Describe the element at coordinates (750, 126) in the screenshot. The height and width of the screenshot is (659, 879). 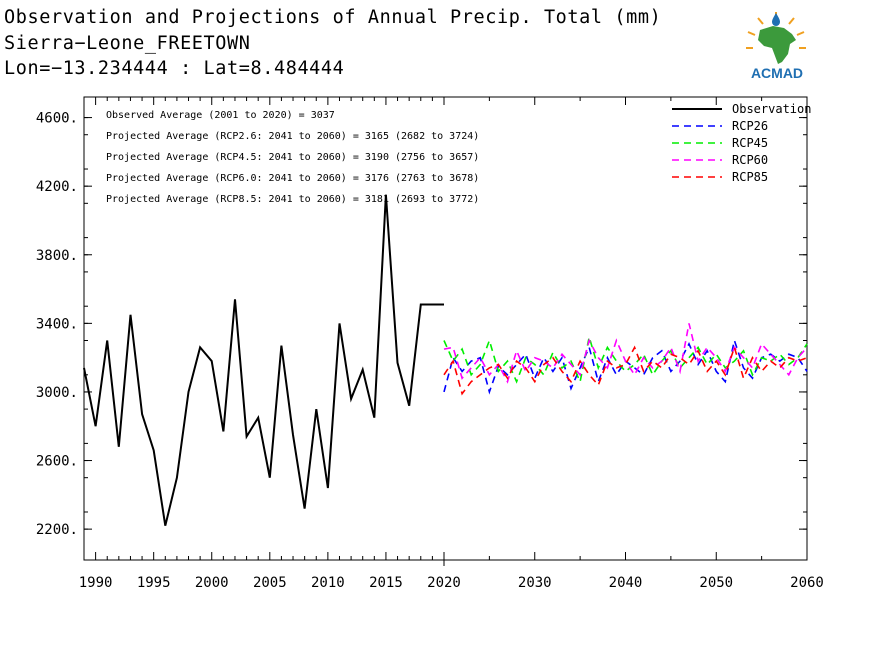
I see `legend-label-rcp26: RCP26` at that location.